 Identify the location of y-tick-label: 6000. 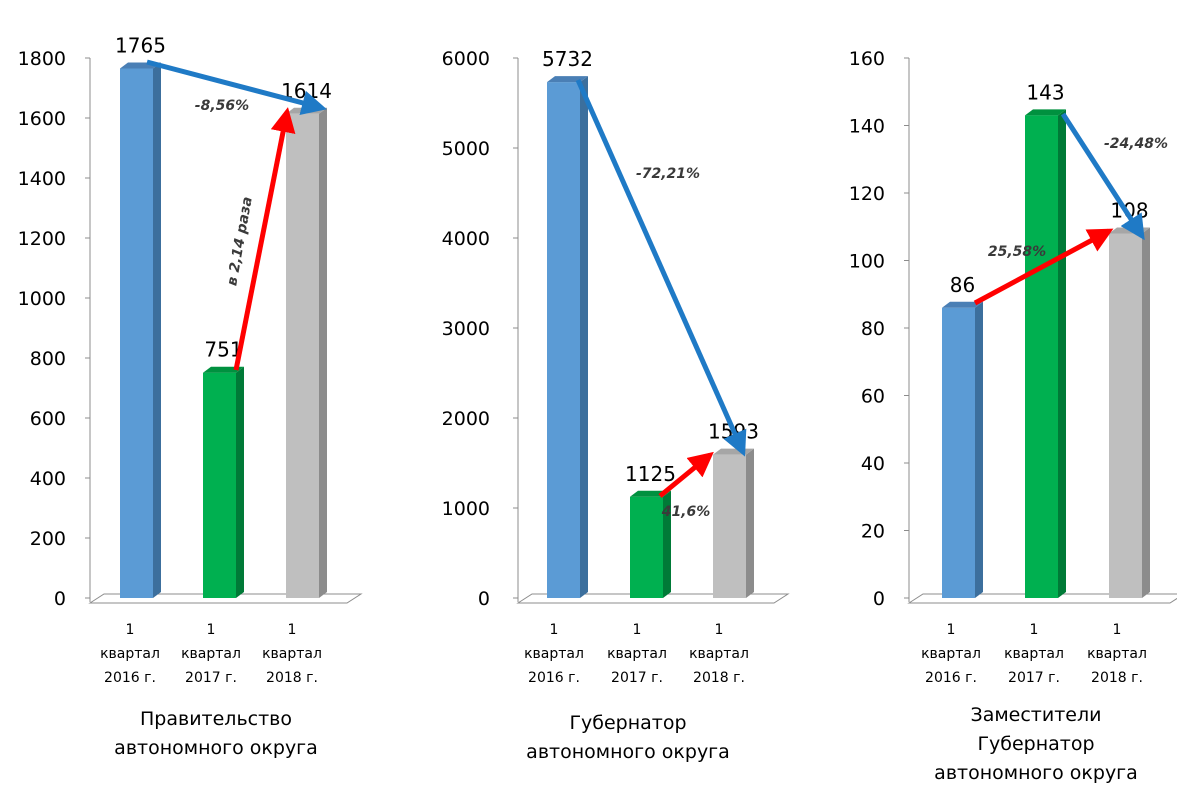
(466, 59).